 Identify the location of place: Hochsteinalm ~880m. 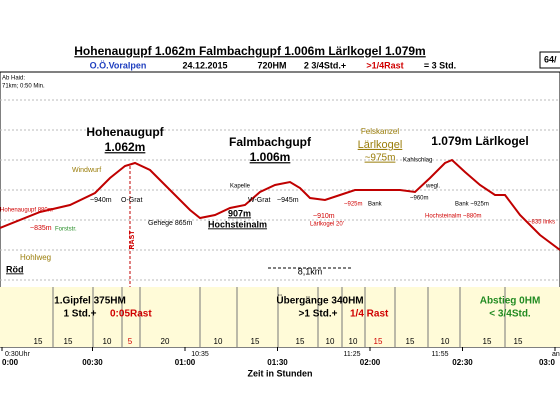
(453, 217).